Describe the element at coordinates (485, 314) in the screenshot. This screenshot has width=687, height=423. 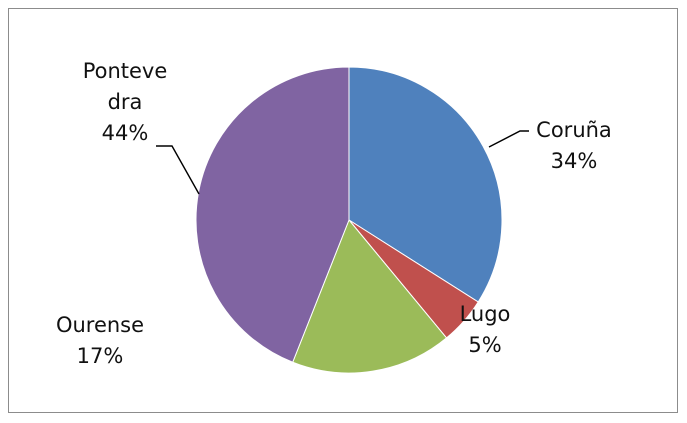
I see `data-label-lugo-name: Lugo` at that location.